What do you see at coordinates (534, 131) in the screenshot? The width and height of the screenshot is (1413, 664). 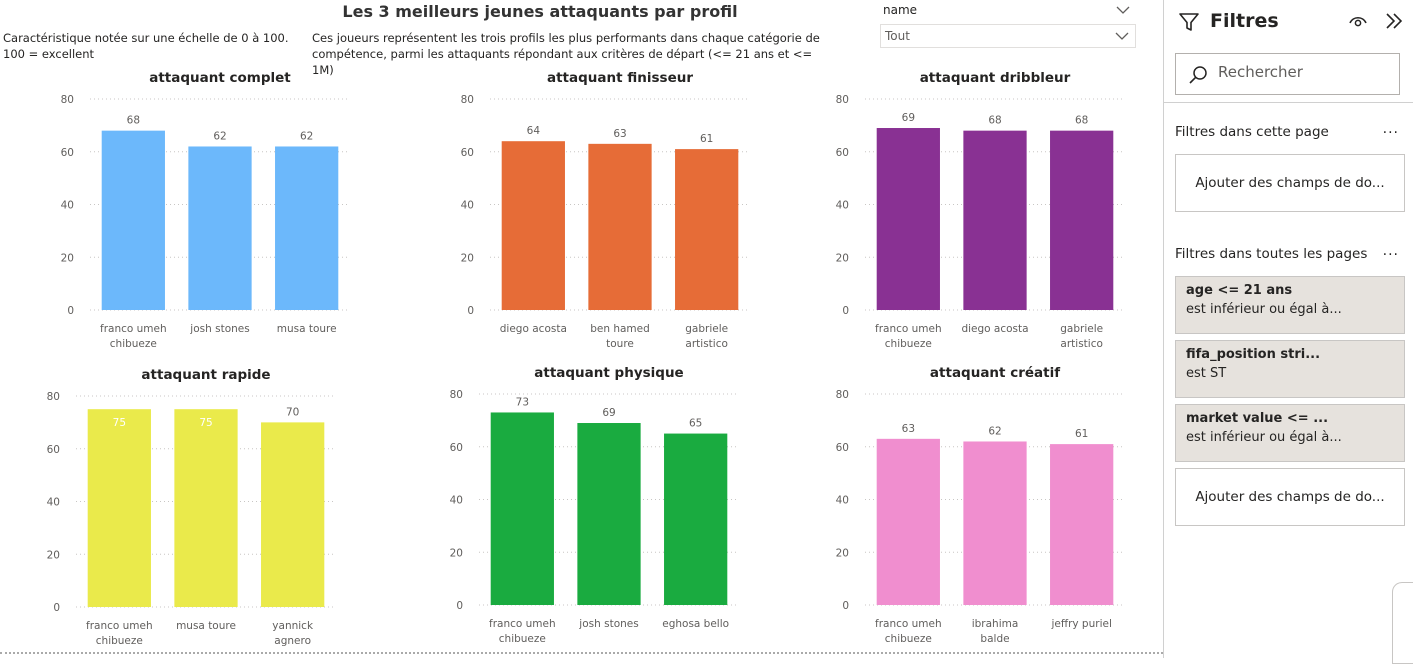 I see `data-label: 64` at bounding box center [534, 131].